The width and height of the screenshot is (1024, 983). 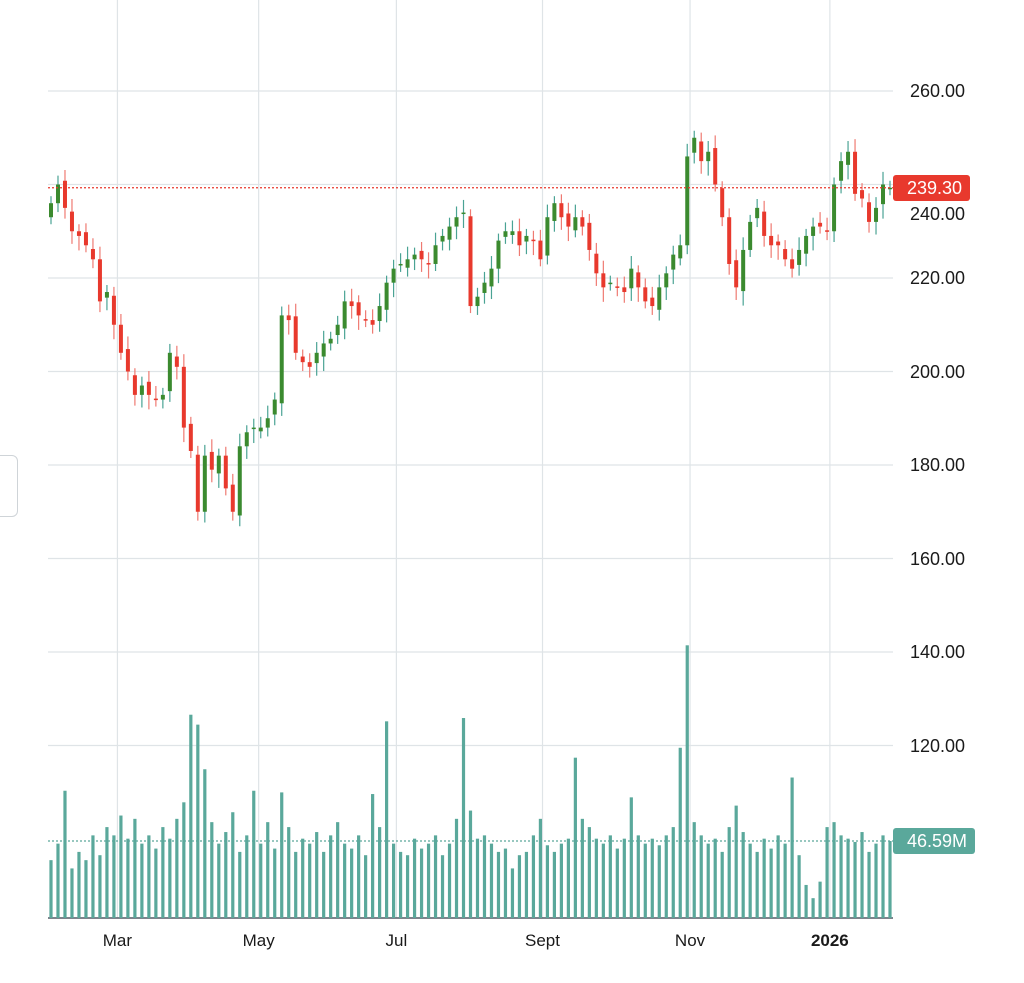 What do you see at coordinates (9, 486) in the screenshot?
I see `side-panel-handle` at bounding box center [9, 486].